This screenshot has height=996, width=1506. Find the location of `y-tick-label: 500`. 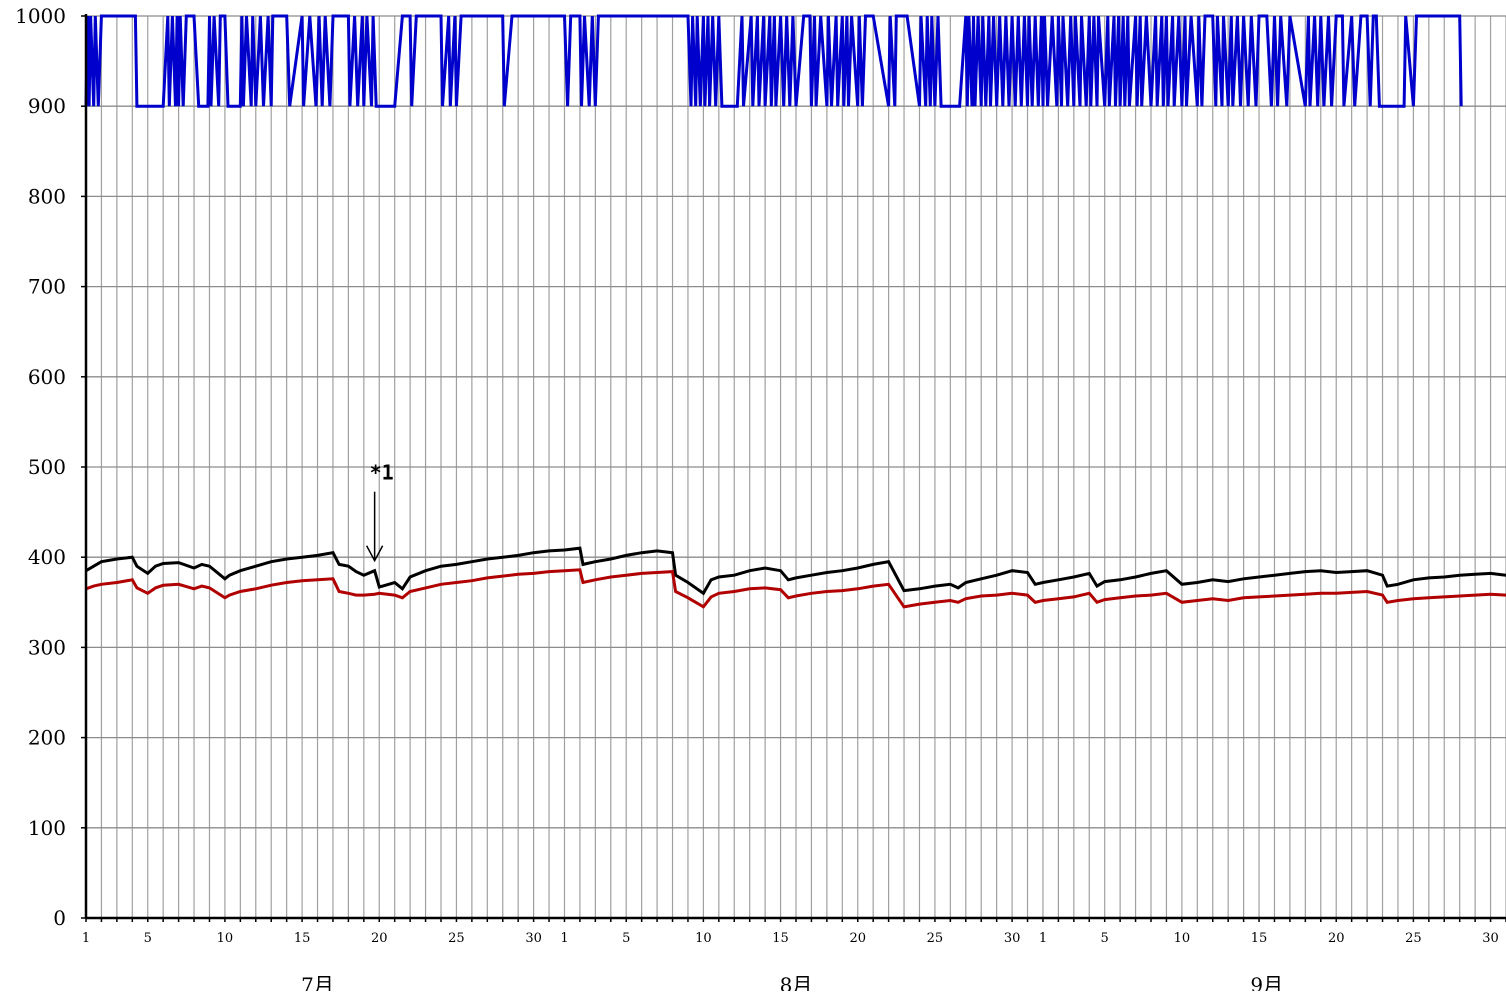

y-tick-label: 500 is located at coordinates (47, 467).